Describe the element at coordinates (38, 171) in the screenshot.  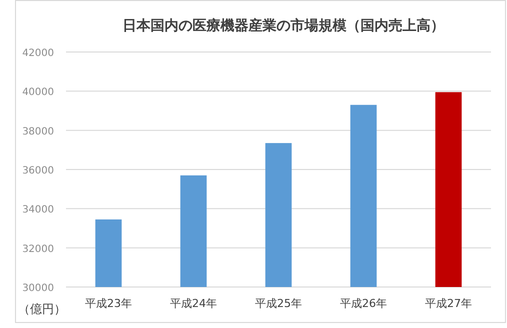
I see `y-tick-label: 36000` at that location.